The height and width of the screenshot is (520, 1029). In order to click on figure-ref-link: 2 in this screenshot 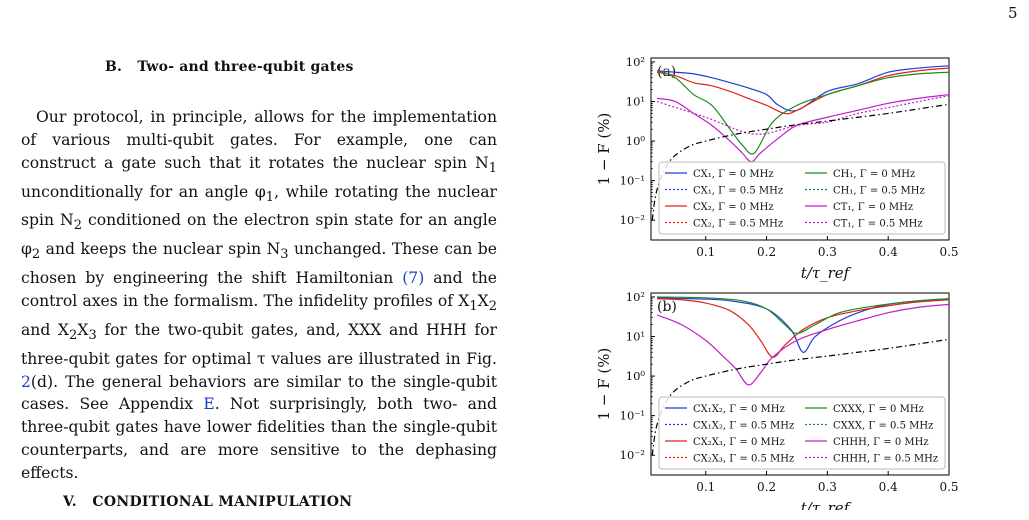, I will do `click(26, 381)`.